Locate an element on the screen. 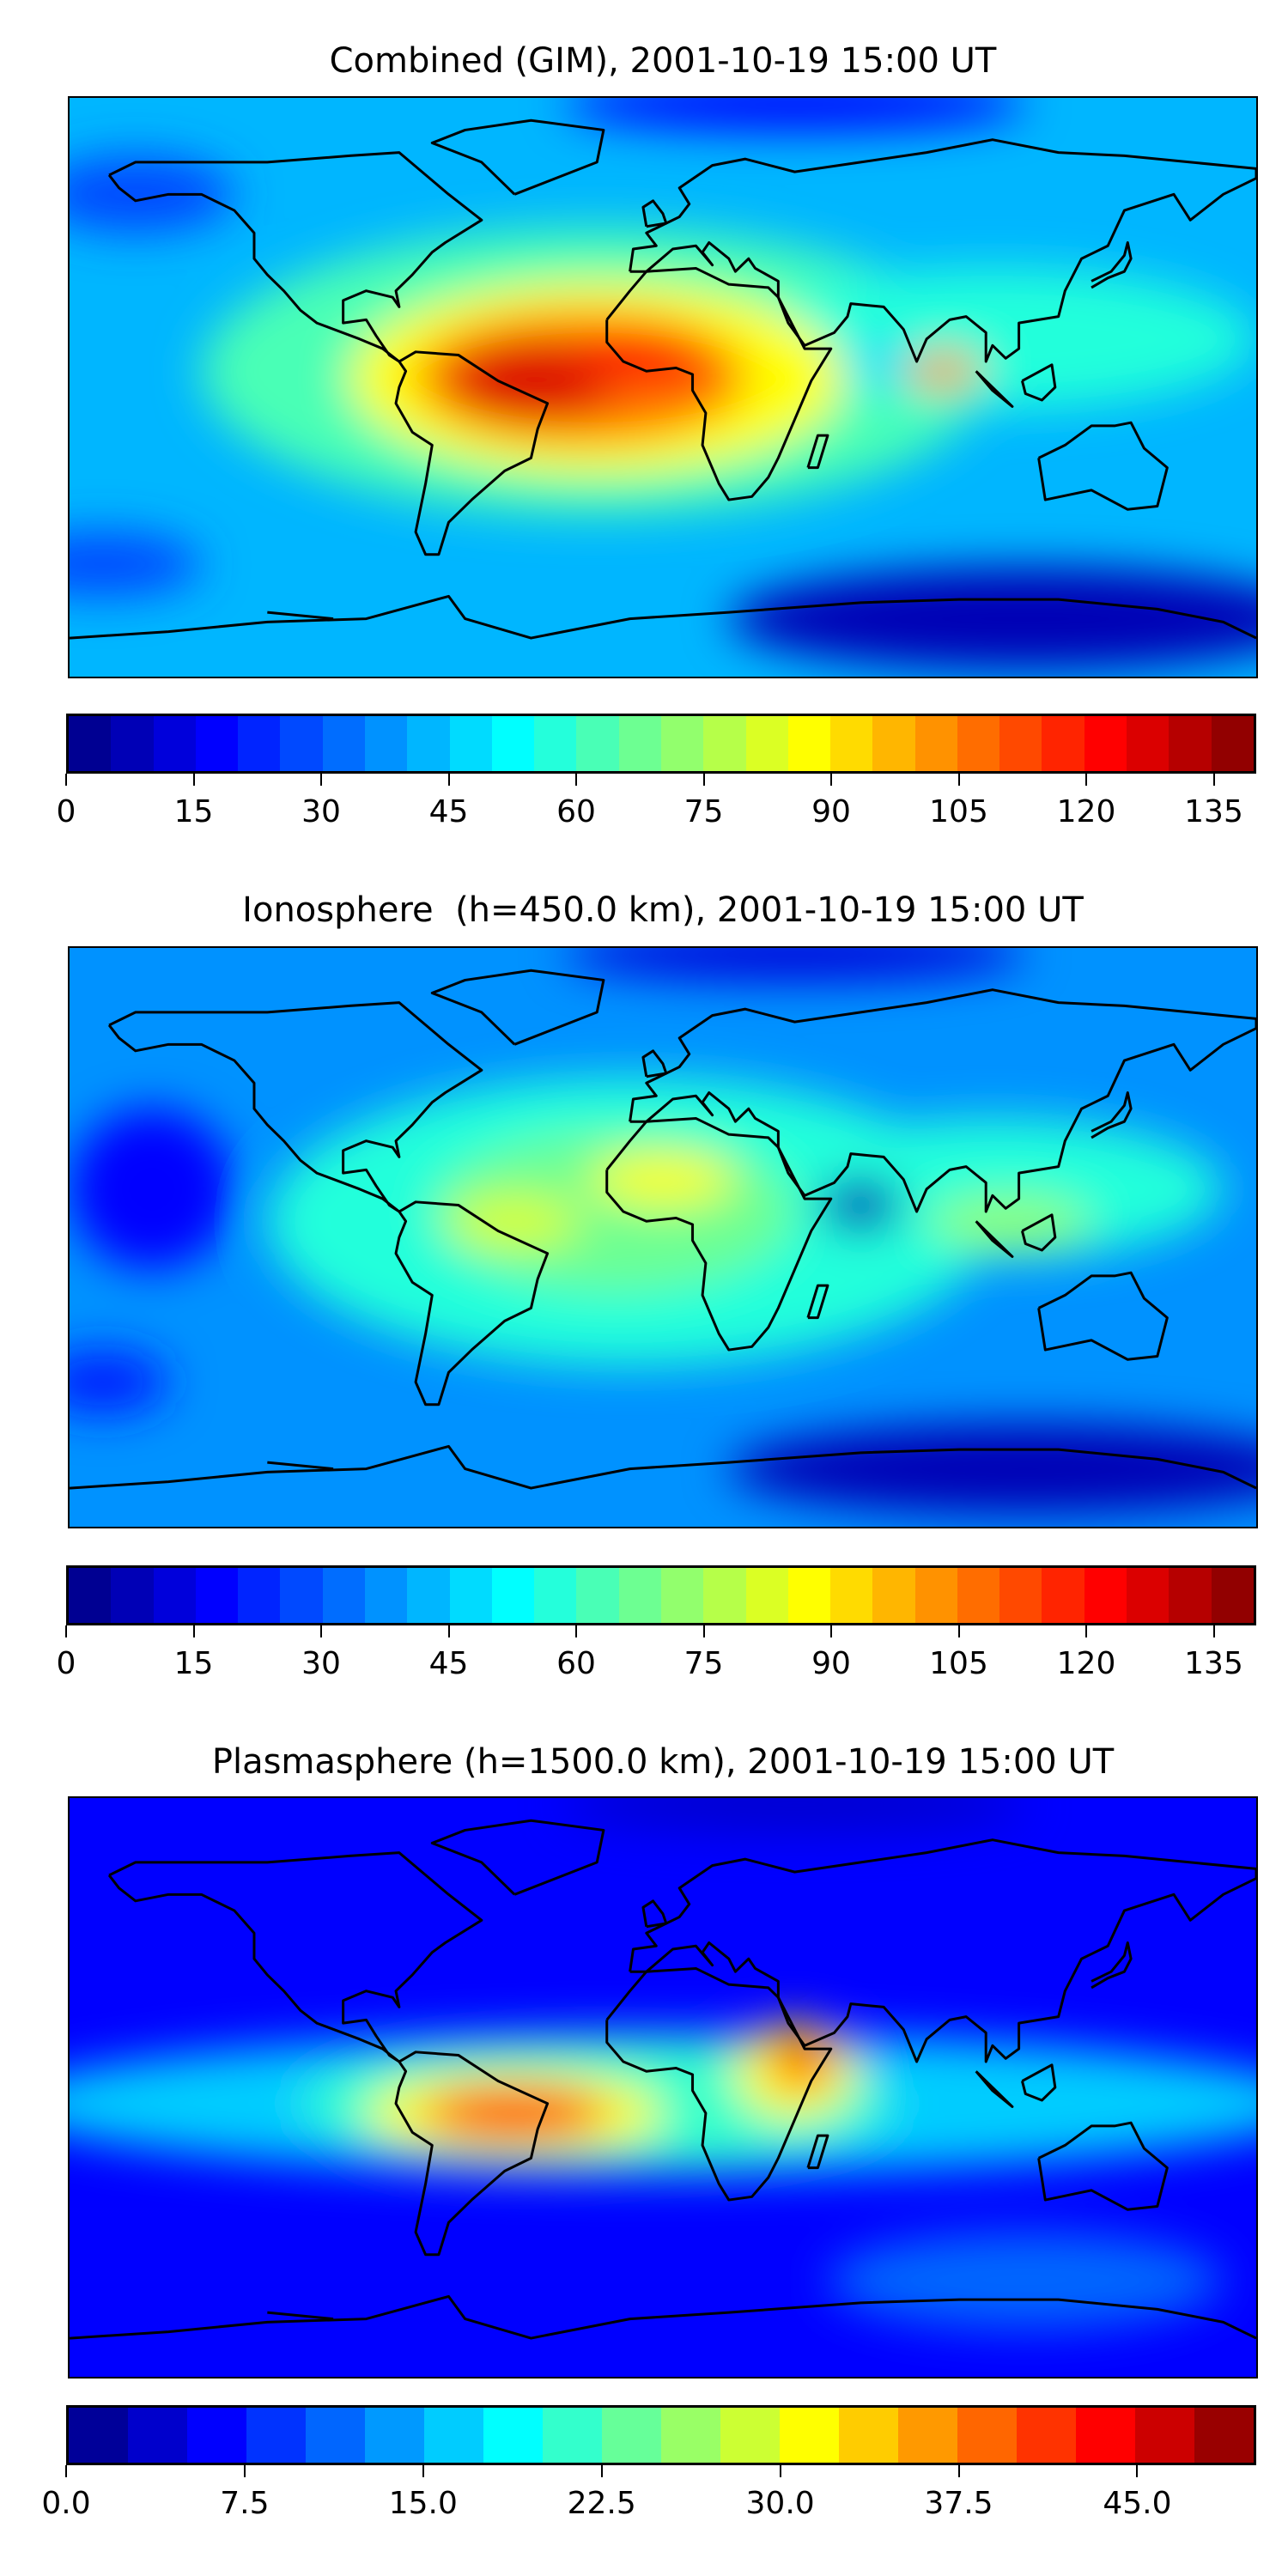 This screenshot has width=1288, height=2576. colorbar-tick-label: 75 is located at coordinates (704, 1664).